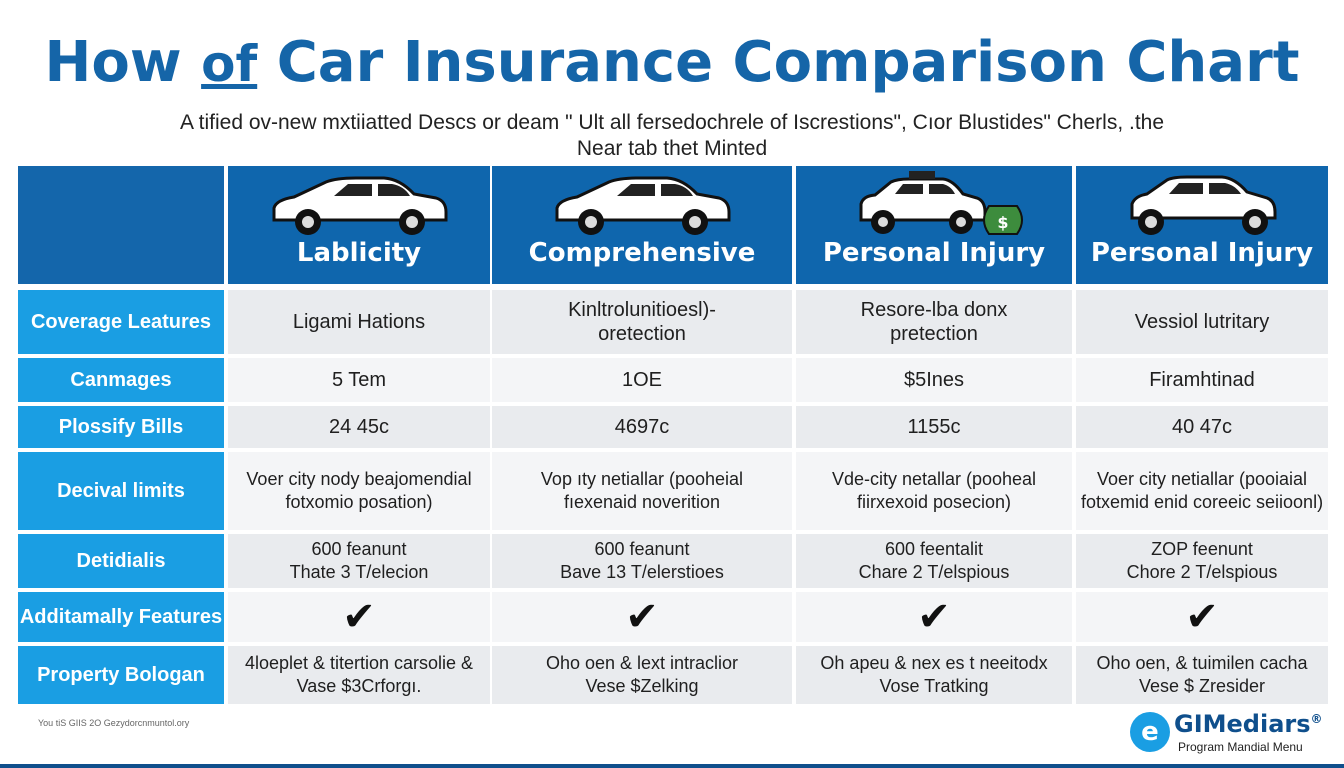 The height and width of the screenshot is (768, 1344). Describe the element at coordinates (672, 766) in the screenshot. I see `bottom-bar` at that location.